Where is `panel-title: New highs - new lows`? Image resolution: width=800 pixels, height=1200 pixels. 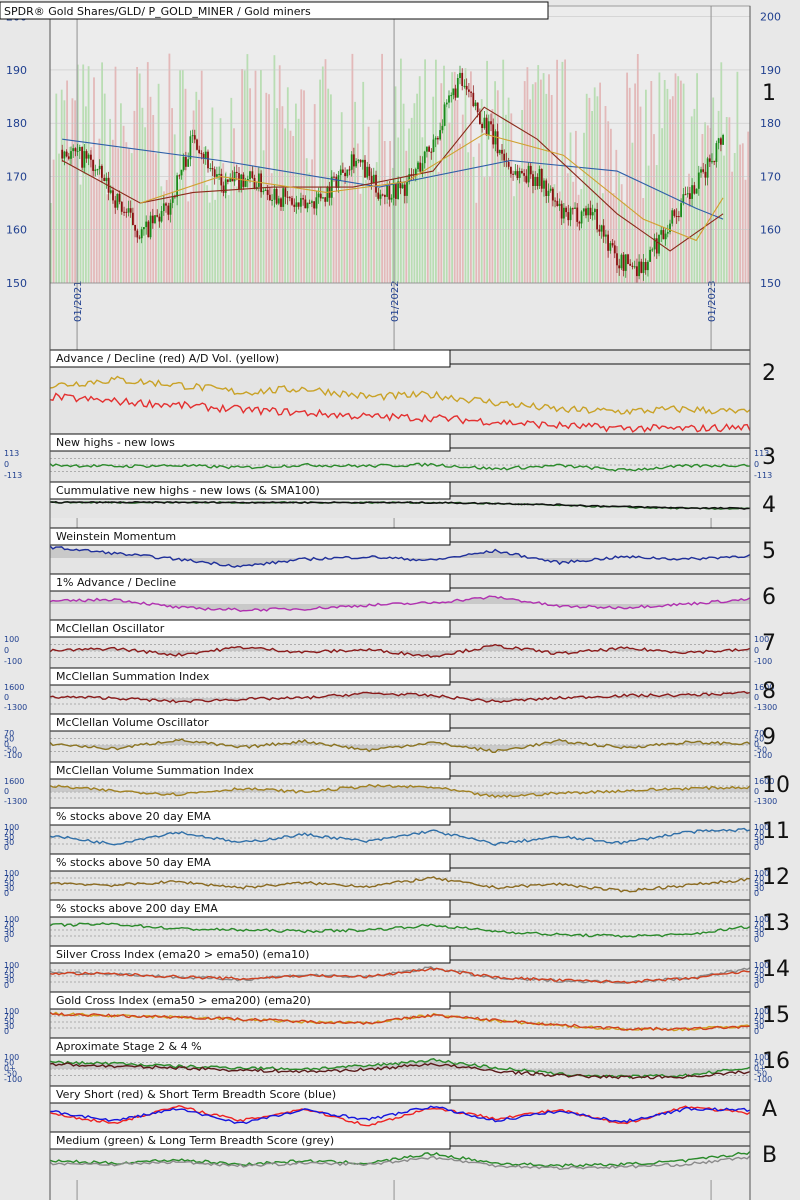
panel-title: New highs - new lows is located at coordinates (115, 442).